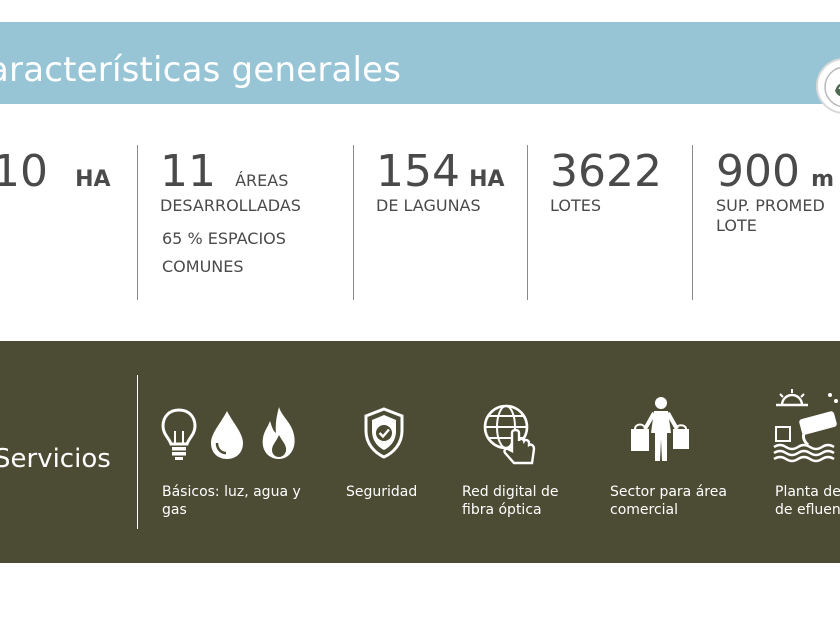 This screenshot has width=840, height=630. What do you see at coordinates (805, 426) in the screenshot?
I see `treatment-plant-icon` at bounding box center [805, 426].